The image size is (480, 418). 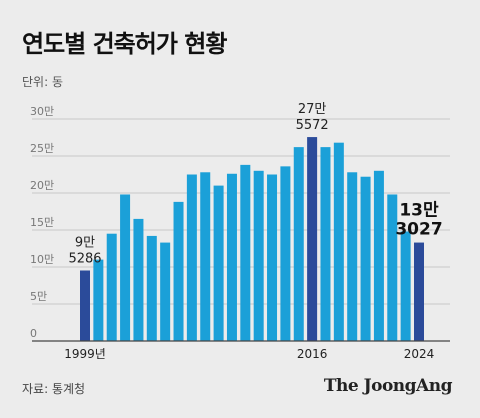 I want to click on data-label: 9만, so click(x=85, y=242).